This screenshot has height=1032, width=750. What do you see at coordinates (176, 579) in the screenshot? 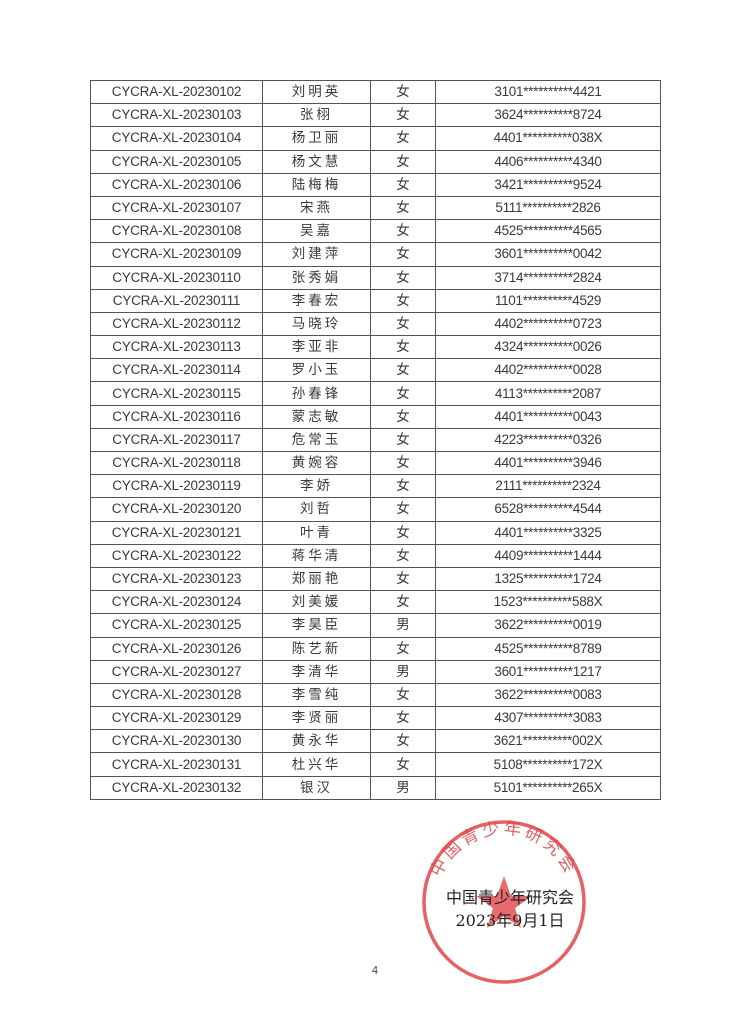
I see `member-id-cell: CYCRA-XL-20230123` at bounding box center [176, 579].